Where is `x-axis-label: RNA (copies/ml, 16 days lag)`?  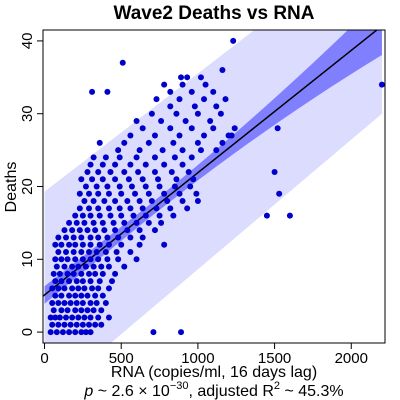 x-axis-label: RNA (copies/ml, 16 days lag) is located at coordinates (214, 372).